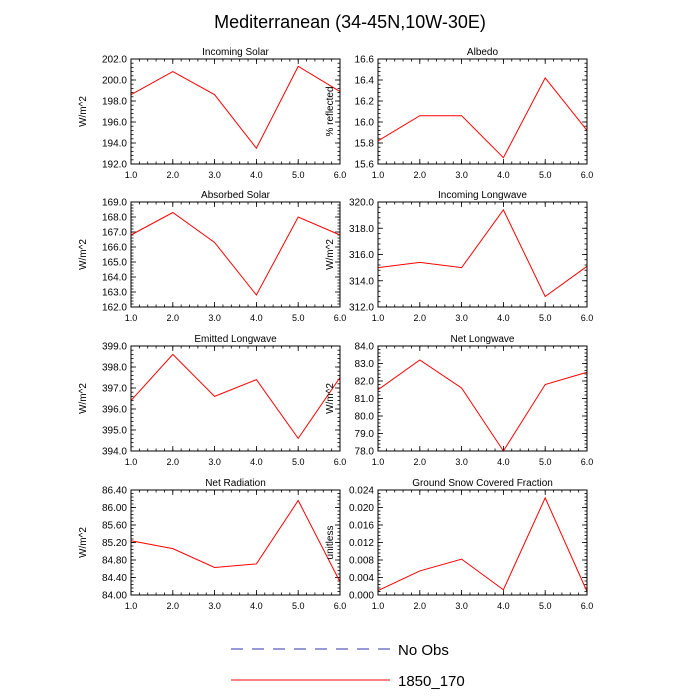 This screenshot has height=700, width=700. I want to click on y-tick-label: 85.60, so click(114, 526).